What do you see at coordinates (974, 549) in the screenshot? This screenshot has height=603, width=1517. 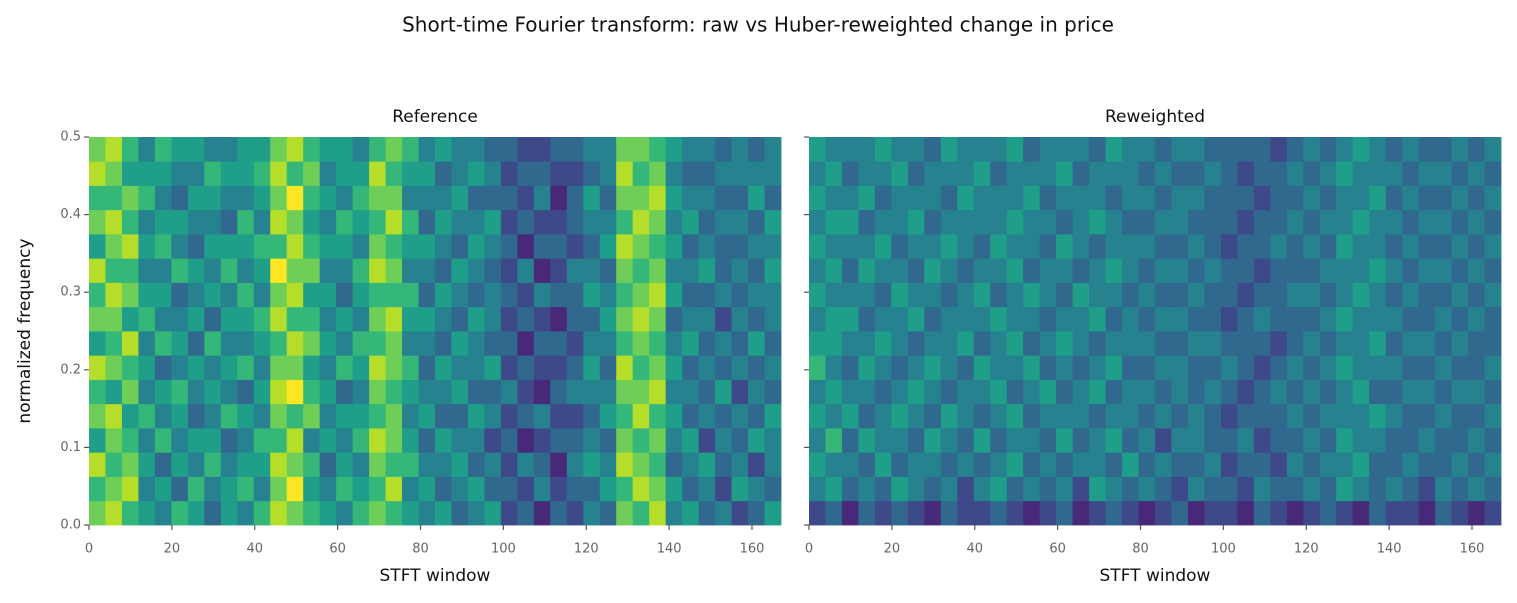 I see `x-tick-label: 40` at bounding box center [974, 549].